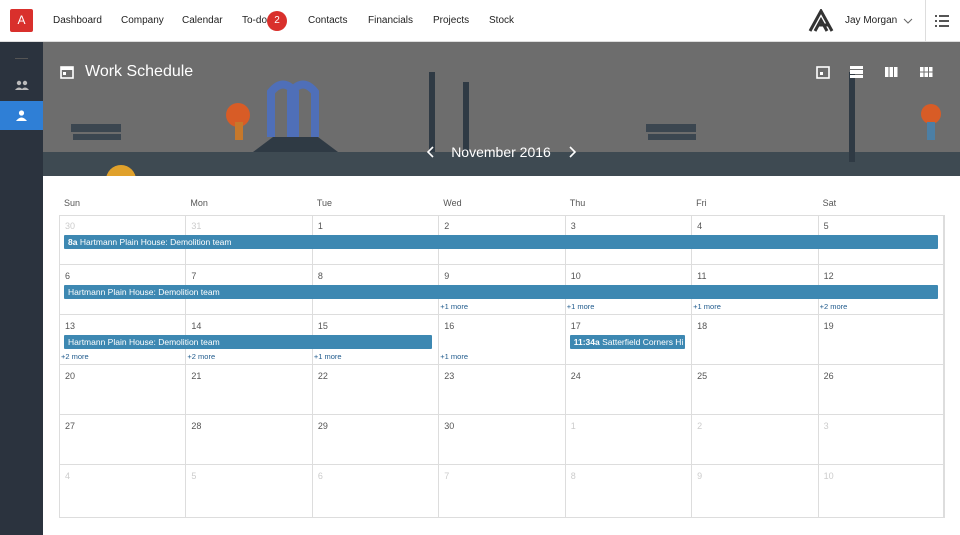 This screenshot has height=535, width=960. Describe the element at coordinates (277, 21) in the screenshot. I see `badge: 2` at that location.